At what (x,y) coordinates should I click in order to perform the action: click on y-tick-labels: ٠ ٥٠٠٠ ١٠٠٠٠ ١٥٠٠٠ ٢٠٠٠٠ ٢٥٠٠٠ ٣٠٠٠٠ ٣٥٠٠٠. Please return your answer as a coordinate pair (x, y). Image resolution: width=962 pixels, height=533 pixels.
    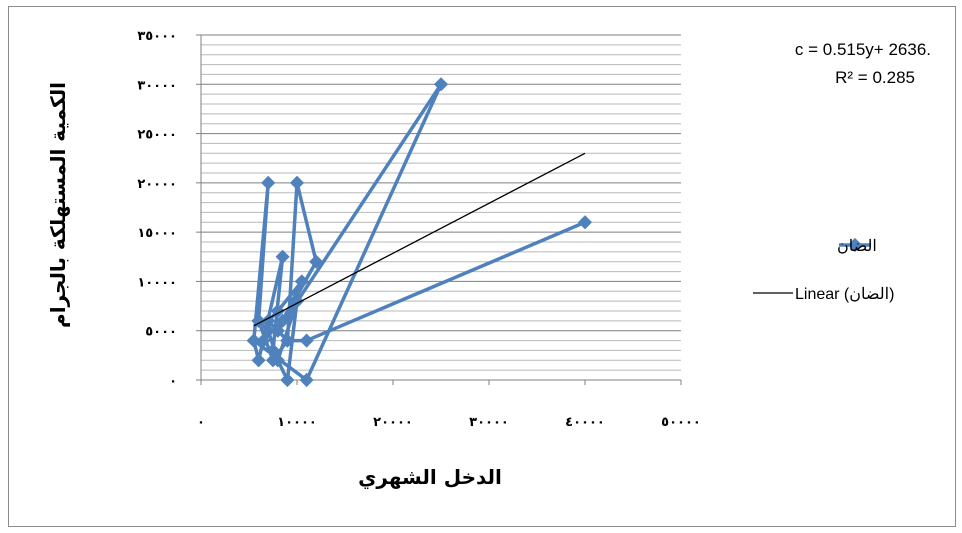
    Looking at the image, I should click on (157, 209).